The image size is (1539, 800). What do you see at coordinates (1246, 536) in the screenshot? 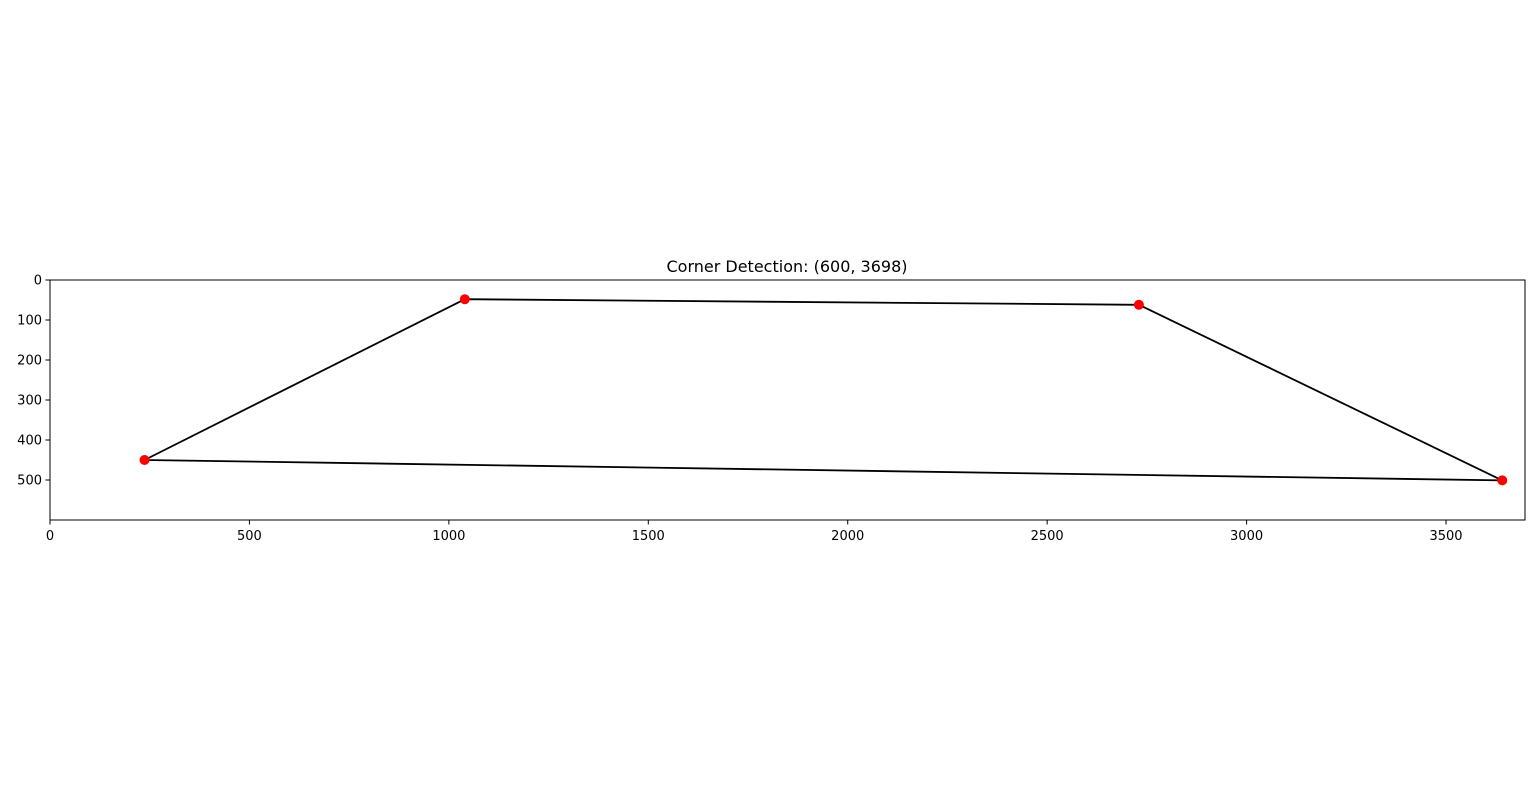
I see `x-tick-label: 3000` at bounding box center [1246, 536].